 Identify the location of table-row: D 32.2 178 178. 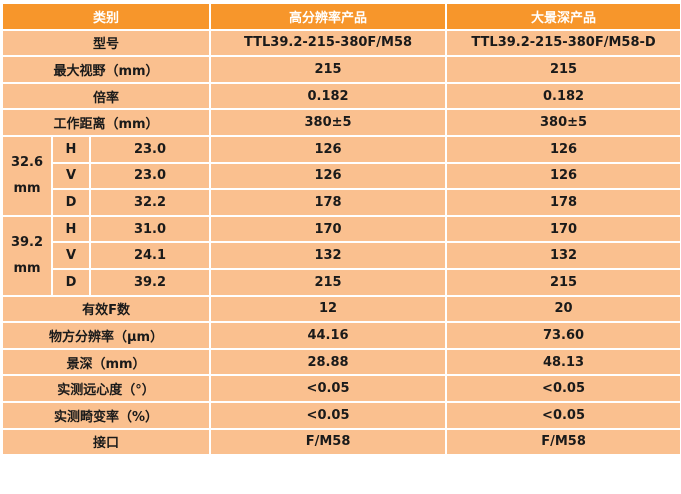
(341, 202).